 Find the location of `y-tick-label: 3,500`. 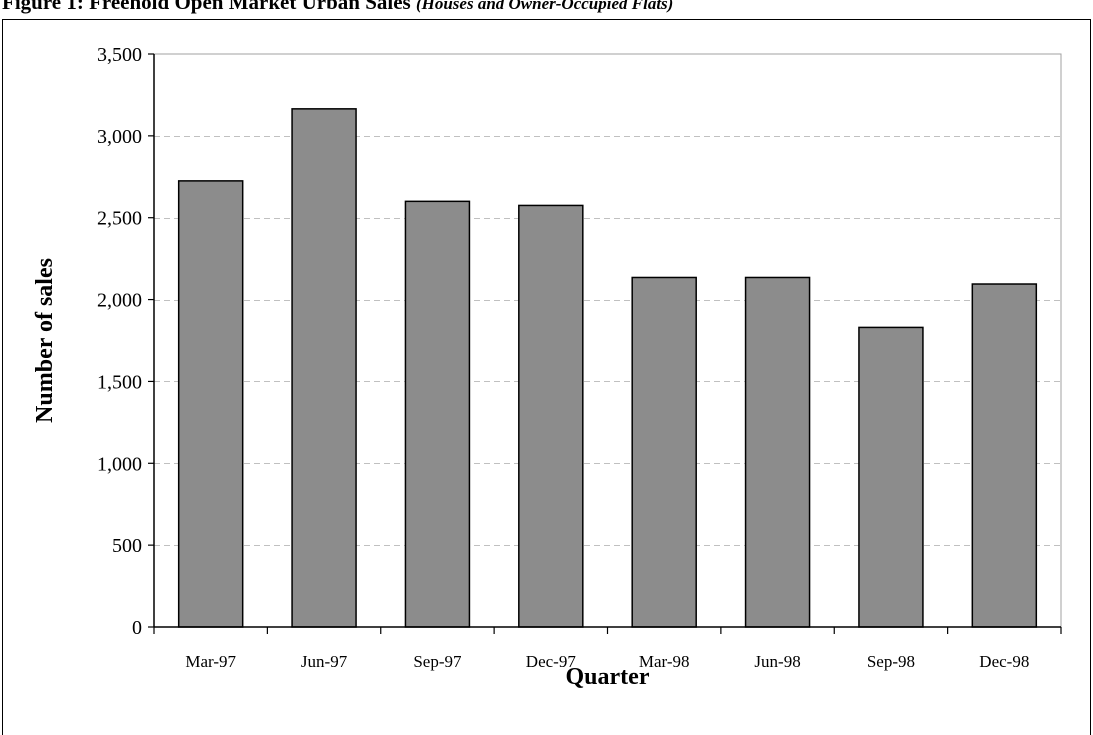

y-tick-label: 3,500 is located at coordinates (119, 55).